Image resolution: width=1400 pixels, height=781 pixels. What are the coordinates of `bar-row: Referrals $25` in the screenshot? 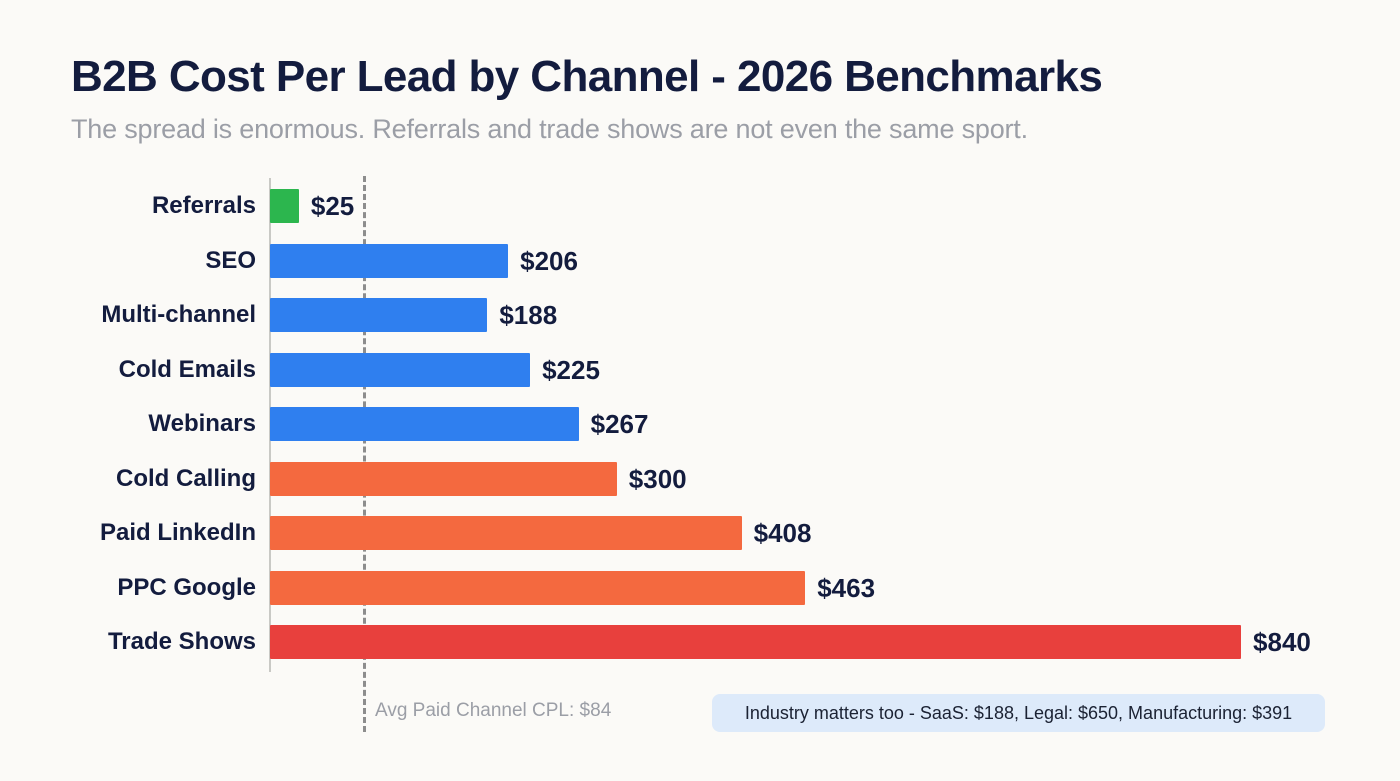 It's located at (700, 206).